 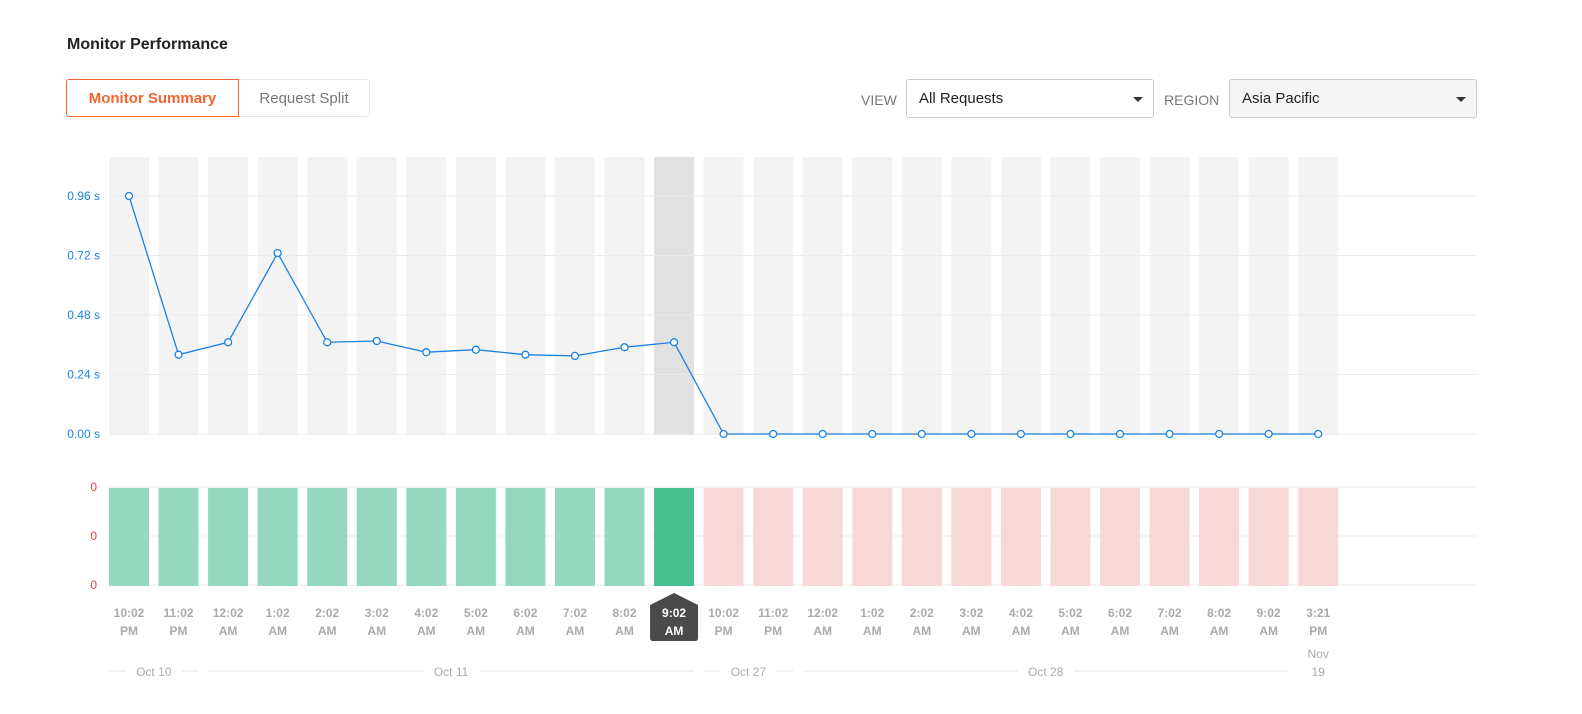 I want to click on view-select: All Requests, so click(x=1030, y=98).